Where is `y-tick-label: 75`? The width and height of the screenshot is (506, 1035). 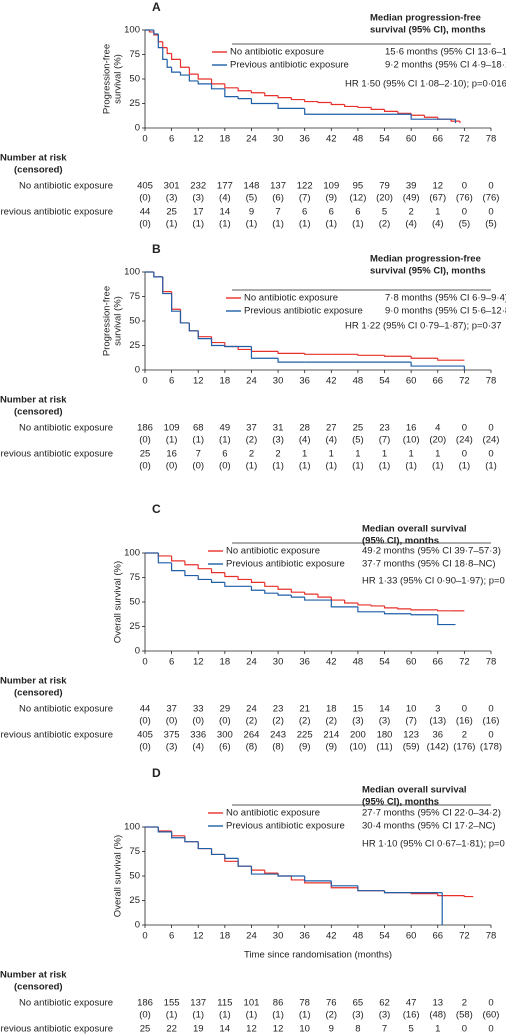 y-tick-label: 75 is located at coordinates (134, 851).